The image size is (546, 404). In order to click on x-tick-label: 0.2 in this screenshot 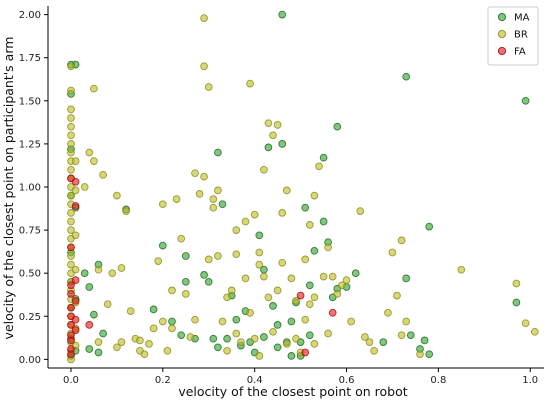, I will do `click(163, 380)`.